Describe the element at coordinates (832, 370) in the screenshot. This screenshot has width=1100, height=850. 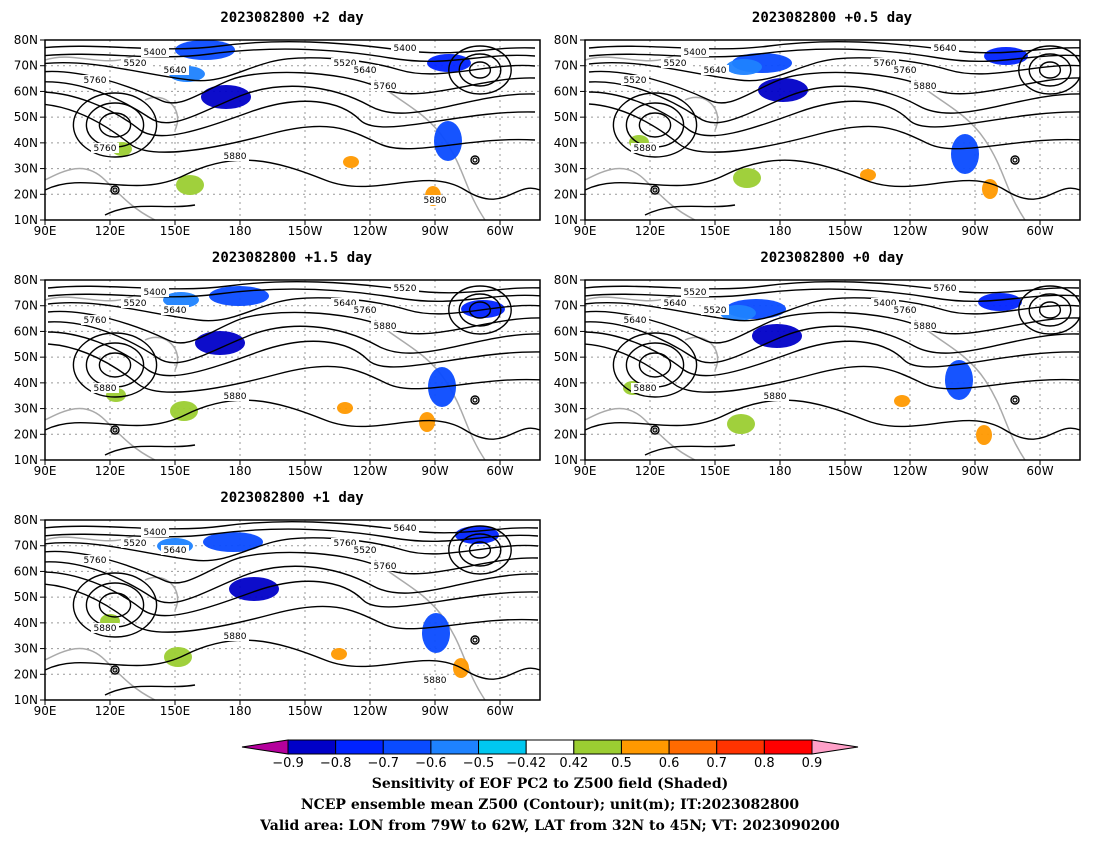
I see `map-frame` at that location.